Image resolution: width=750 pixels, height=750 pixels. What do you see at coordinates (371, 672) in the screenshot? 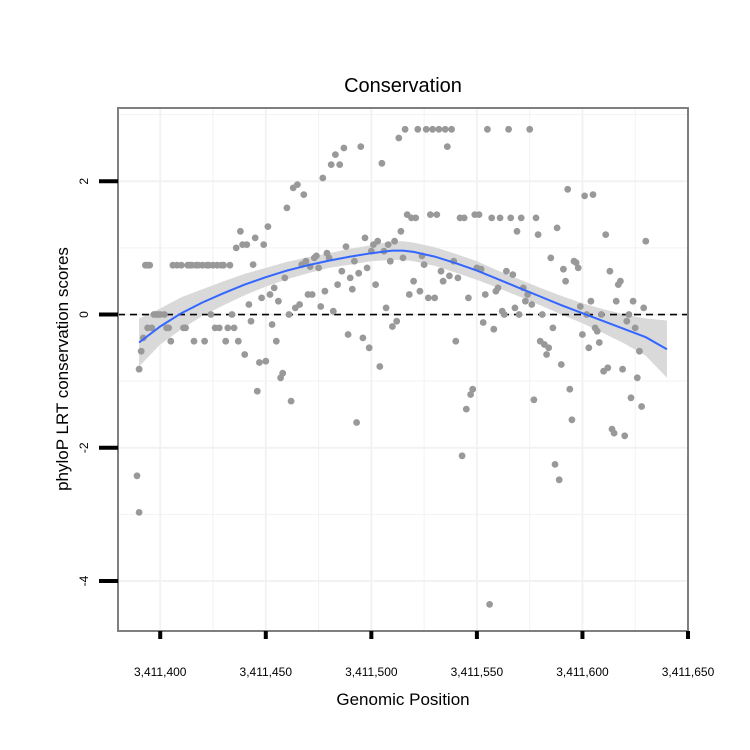
I see `x-tick-label: 3,411,500` at bounding box center [371, 672].